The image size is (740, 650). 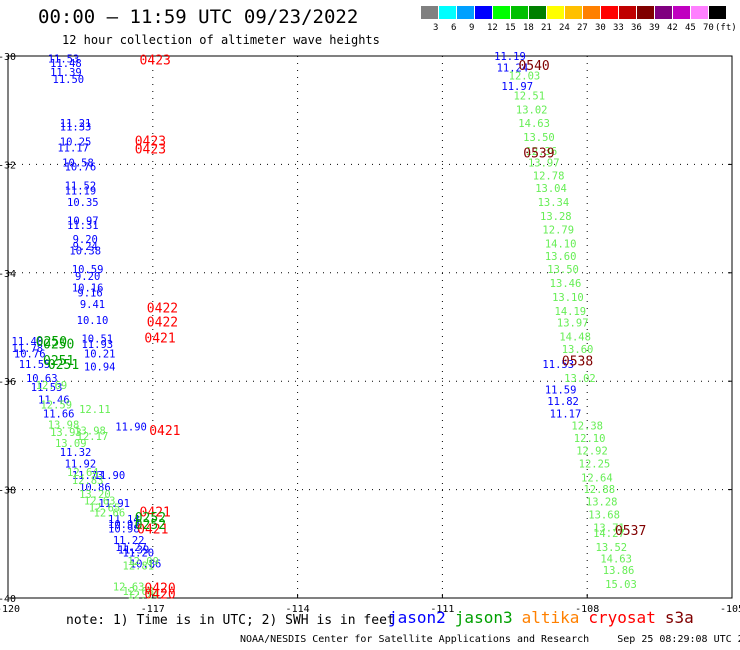 I want to click on y-tick-label: -36, so click(x=8, y=382).